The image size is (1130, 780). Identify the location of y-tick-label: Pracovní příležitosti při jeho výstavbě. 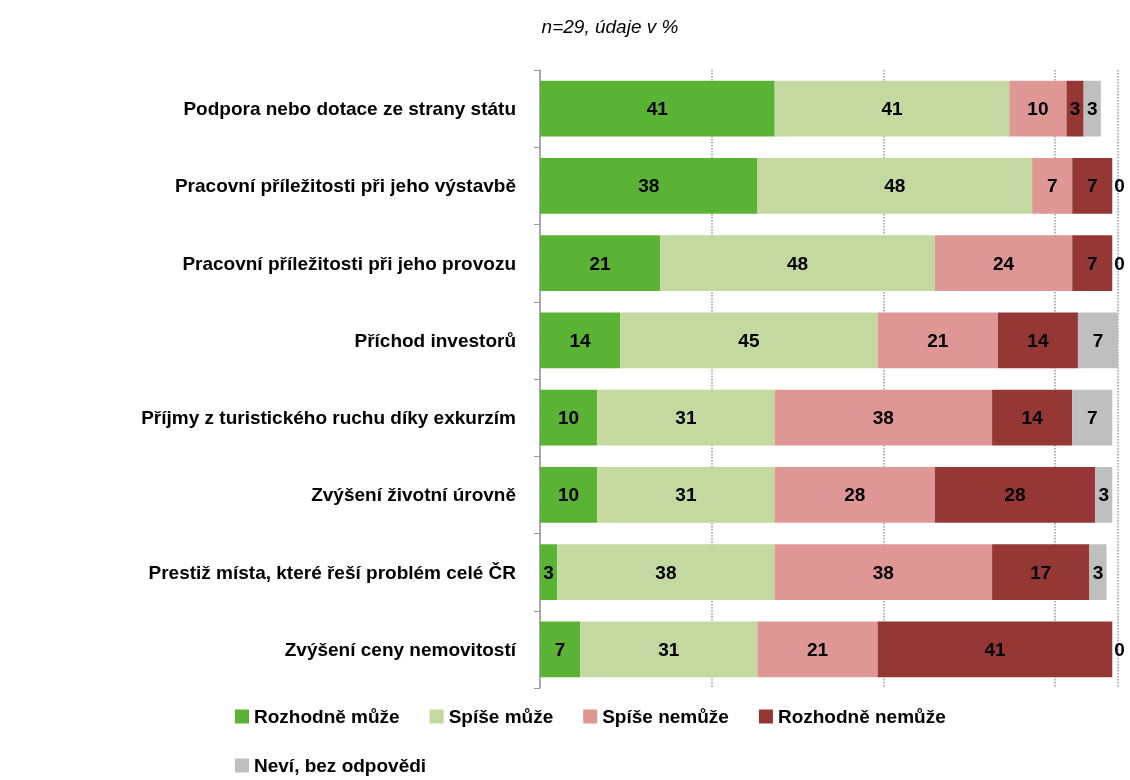
(345, 186).